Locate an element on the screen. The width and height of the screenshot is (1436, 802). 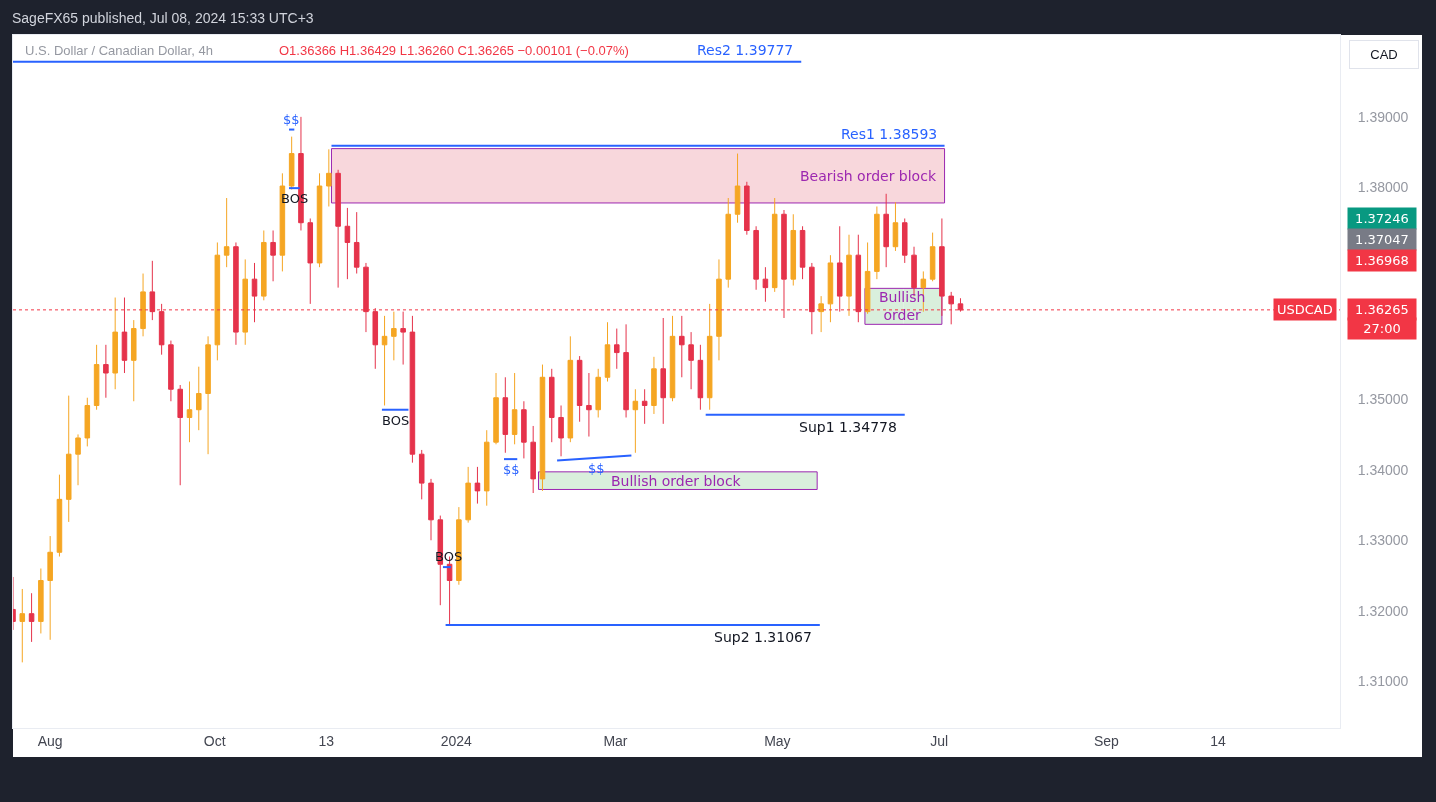
text: 1.37047 is located at coordinates (1382, 239).